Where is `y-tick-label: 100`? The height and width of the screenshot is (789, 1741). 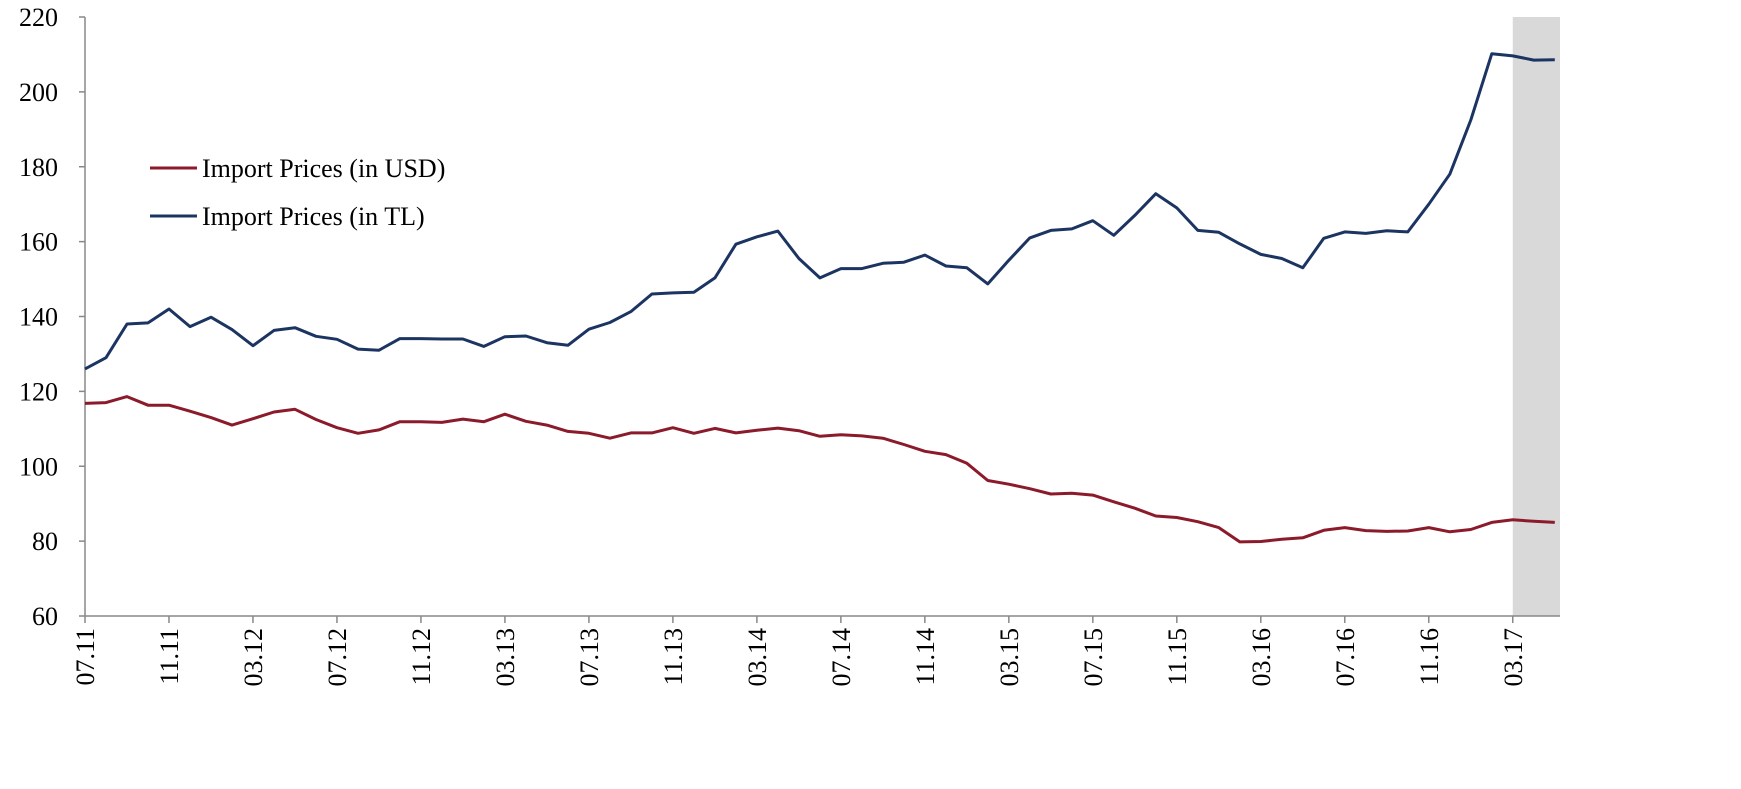 y-tick-label: 100 is located at coordinates (38, 466).